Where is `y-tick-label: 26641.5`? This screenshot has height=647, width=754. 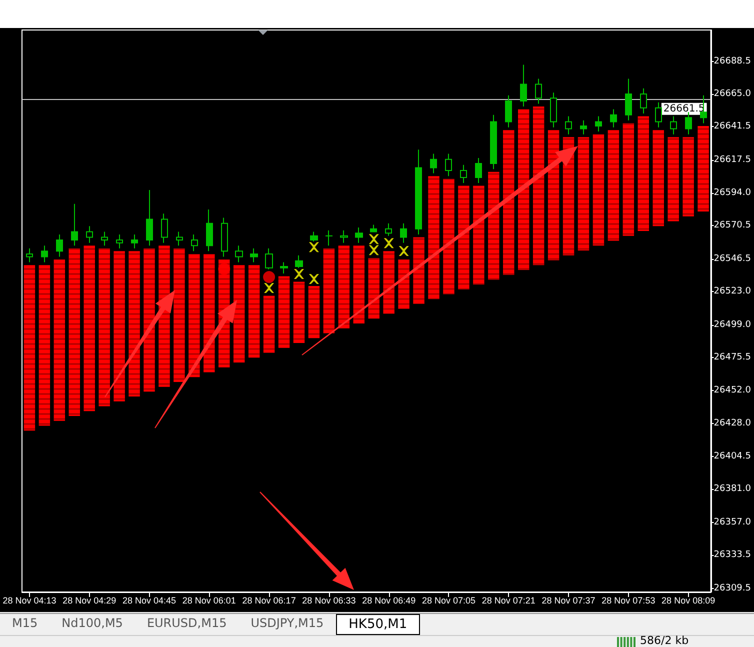 y-tick-label: 26641.5 is located at coordinates (732, 127).